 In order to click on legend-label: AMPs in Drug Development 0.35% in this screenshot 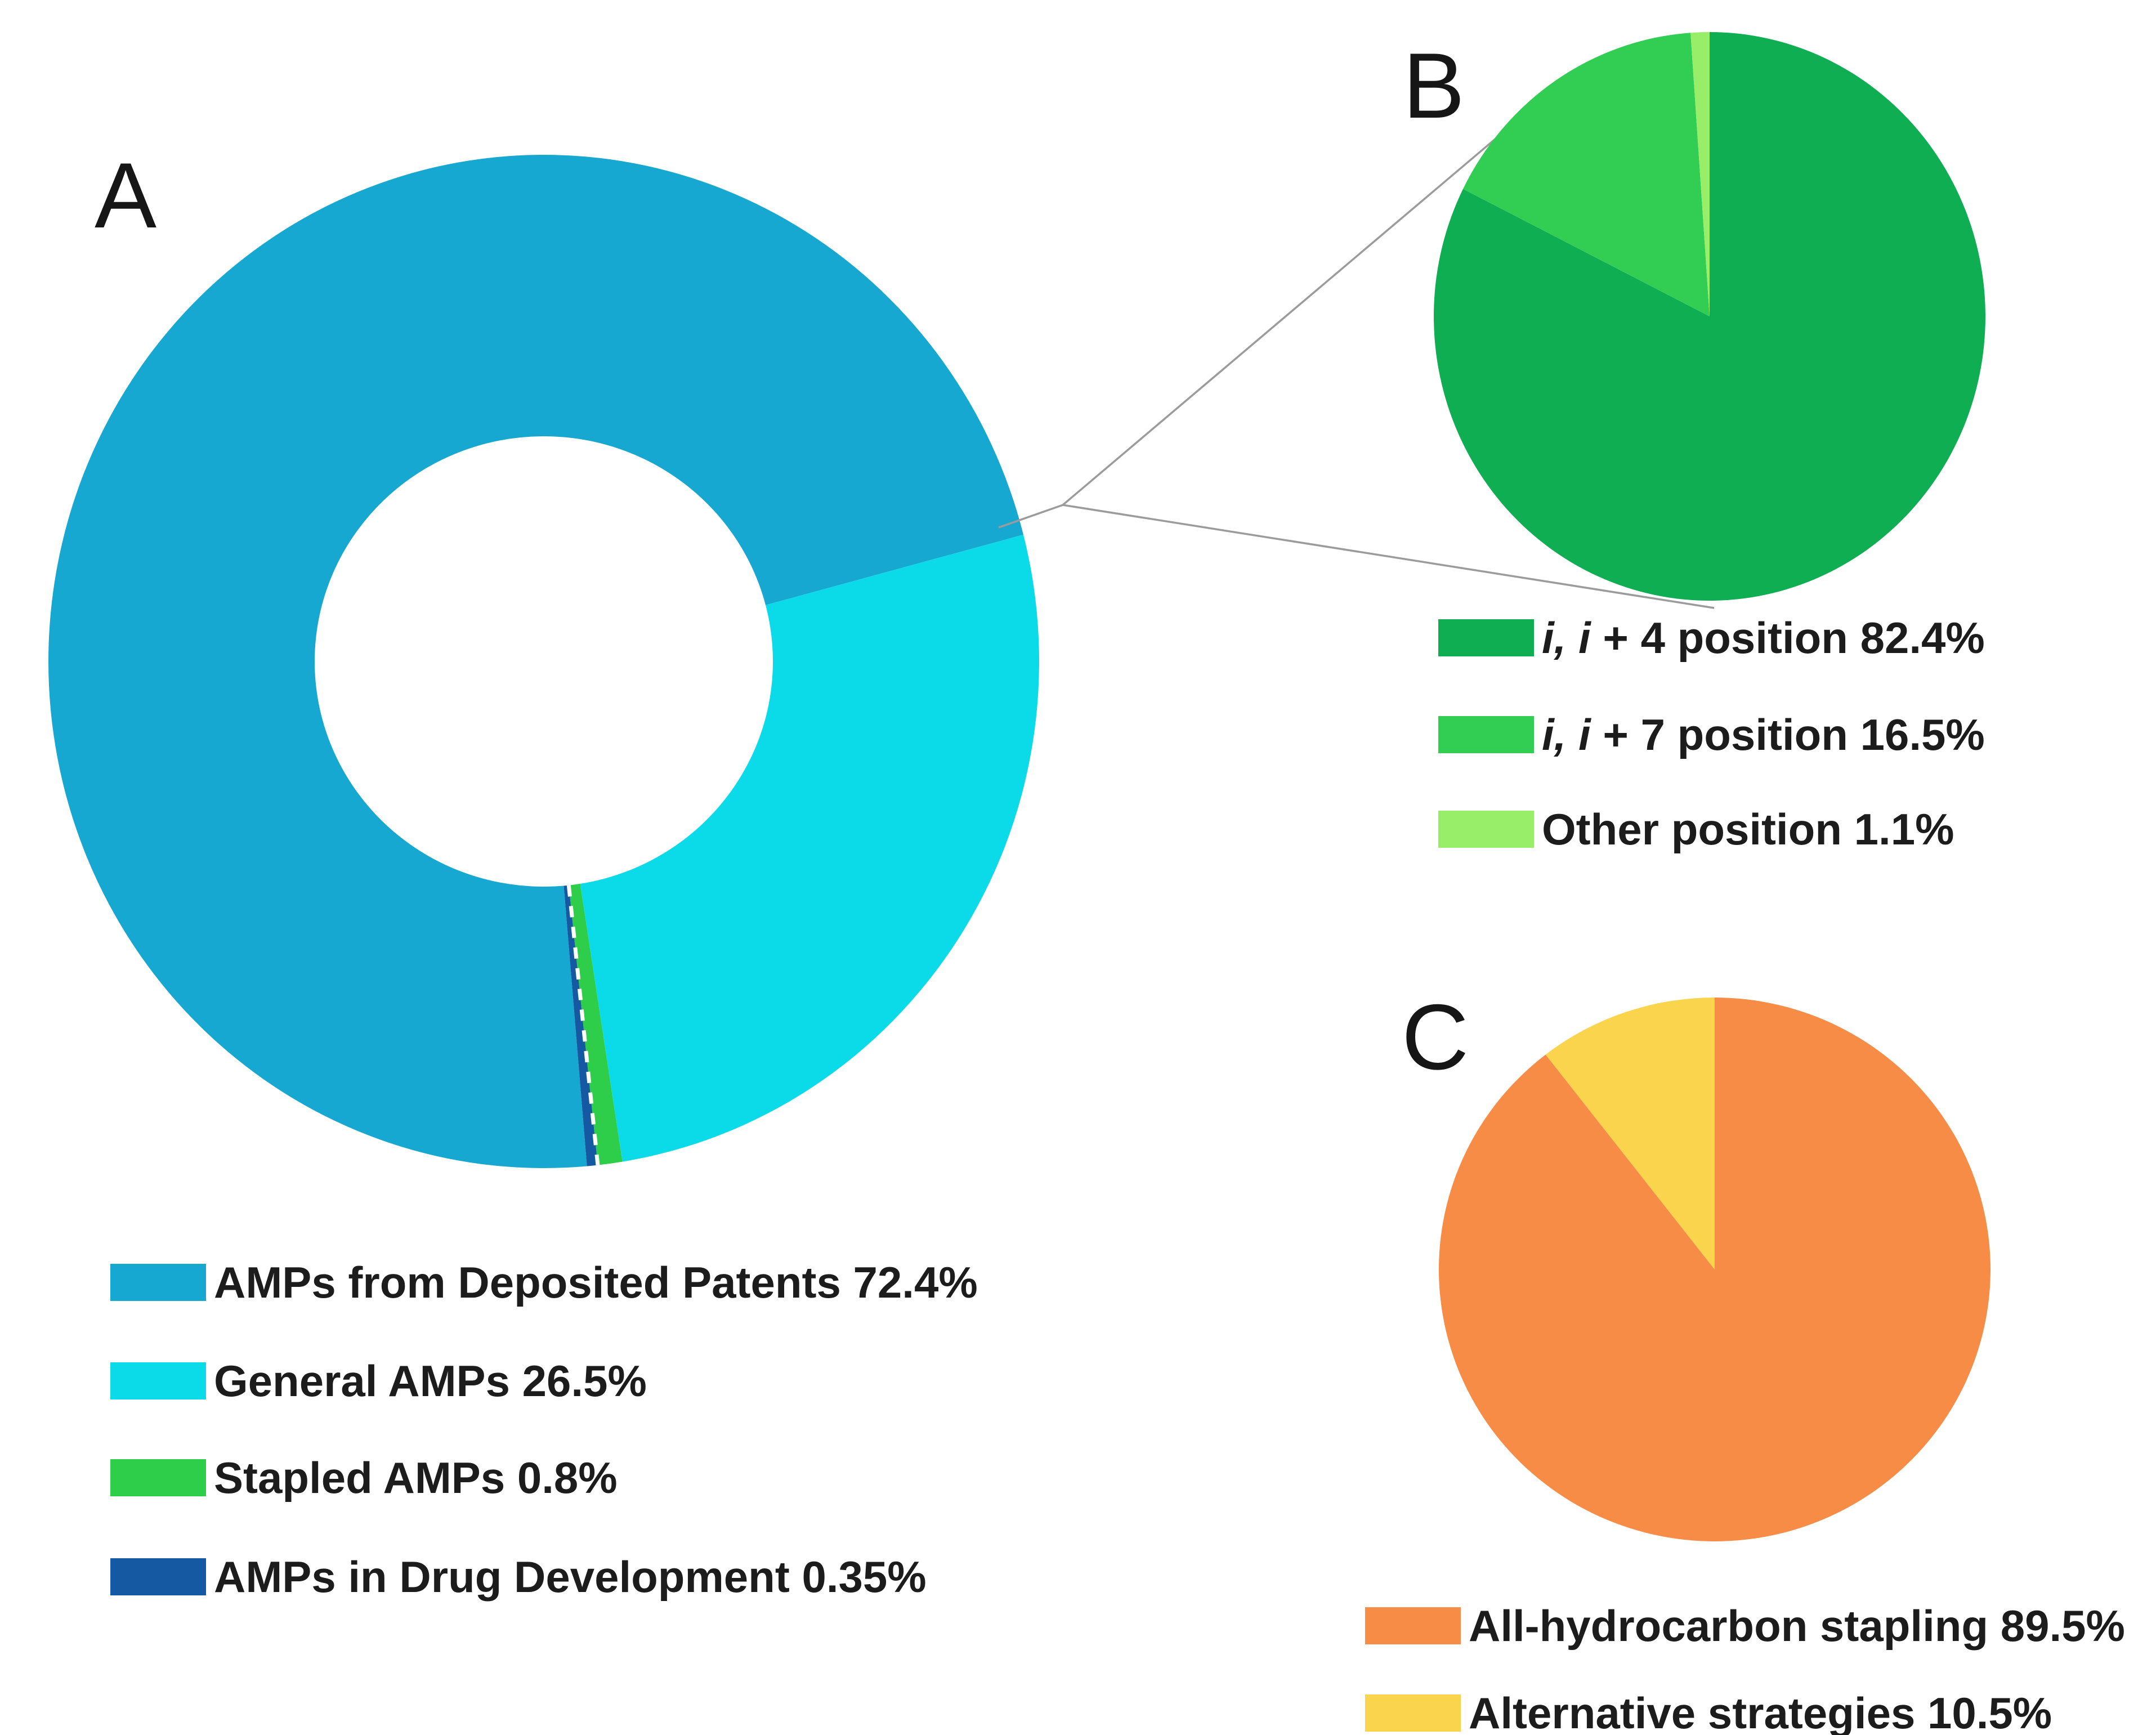, I will do `click(570, 1577)`.